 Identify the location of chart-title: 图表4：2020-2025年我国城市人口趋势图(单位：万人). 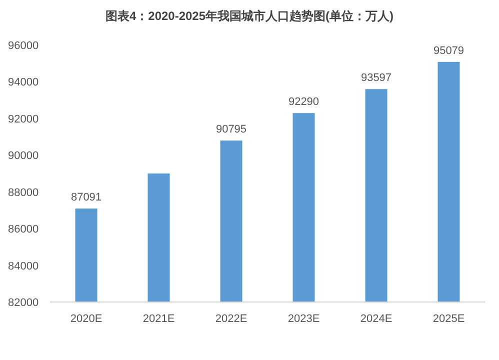
(249, 16).